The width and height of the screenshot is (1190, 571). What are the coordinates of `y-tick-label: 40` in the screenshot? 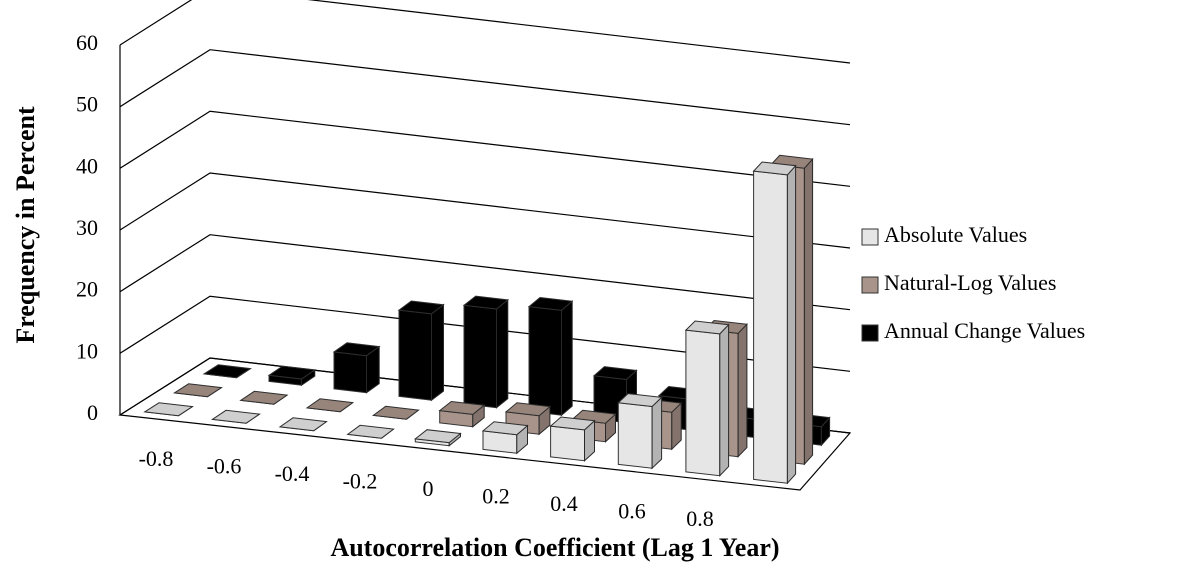 It's located at (87, 165).